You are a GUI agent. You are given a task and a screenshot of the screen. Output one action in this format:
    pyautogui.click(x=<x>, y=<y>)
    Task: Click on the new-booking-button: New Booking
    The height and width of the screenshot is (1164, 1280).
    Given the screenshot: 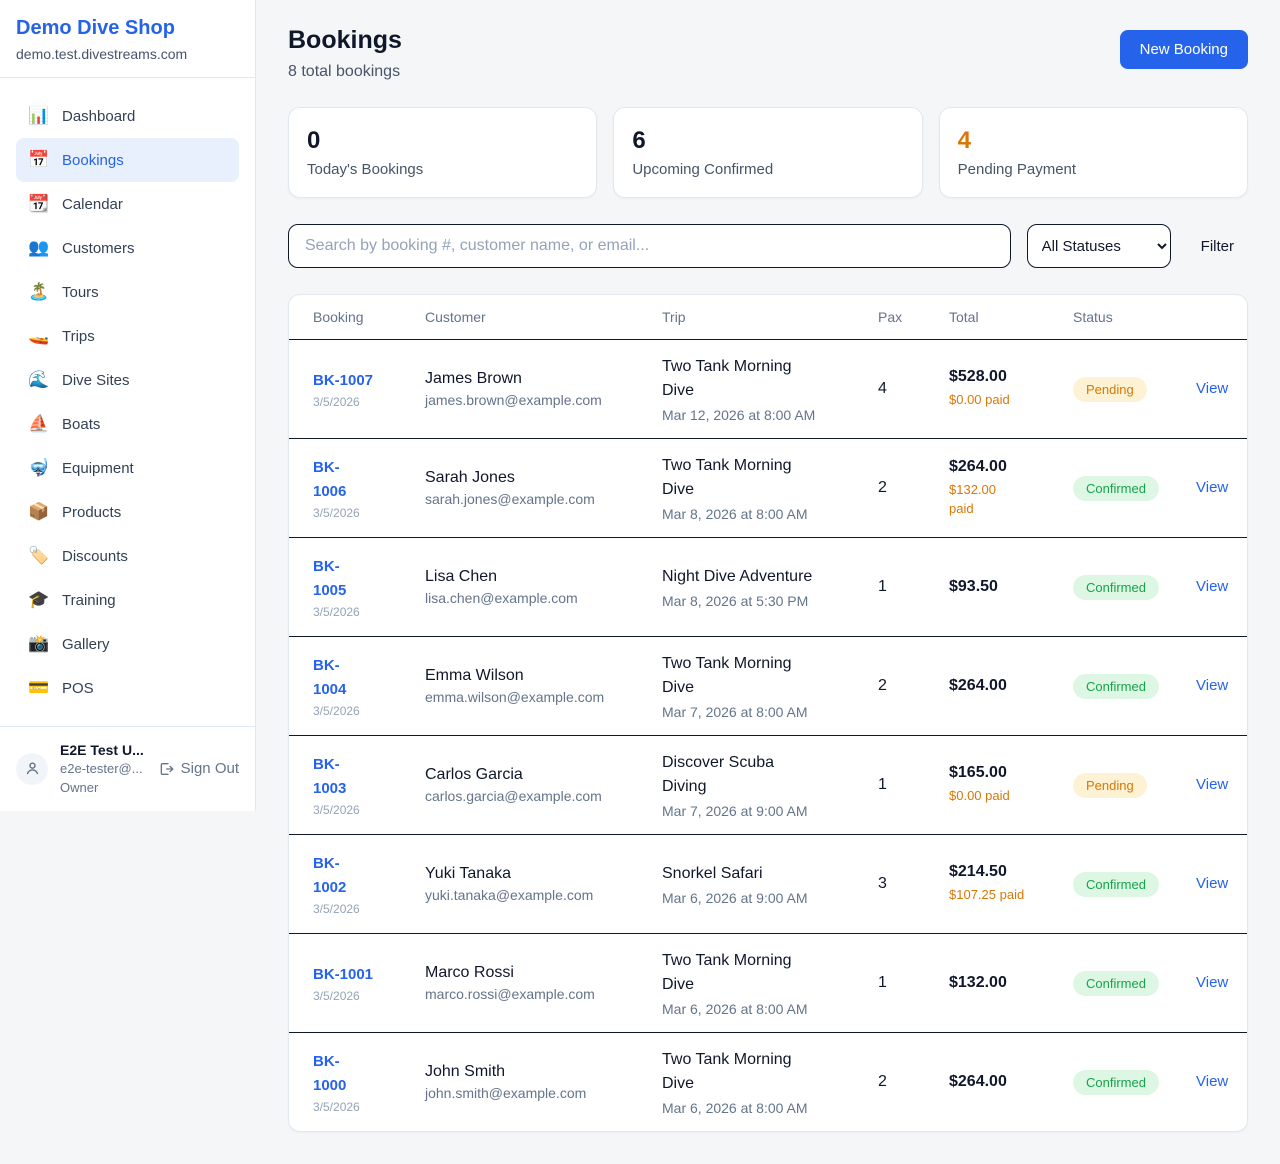 What is the action you would take?
    pyautogui.click(x=1183, y=49)
    